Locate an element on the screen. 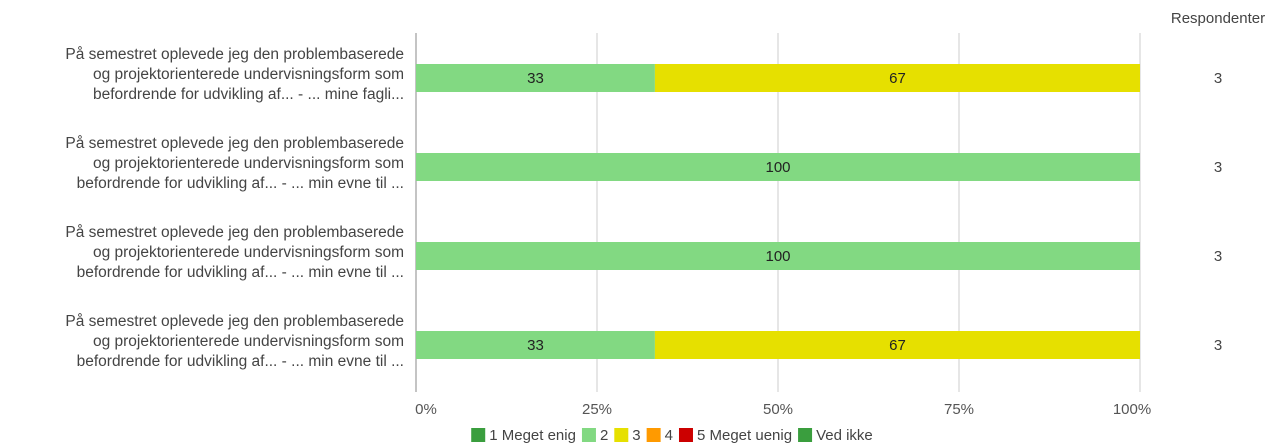 Image resolution: width=1276 pixels, height=448 pixels. legend: 1 Meget enig 2 3 4 5 Meget uenig Ved ikke is located at coordinates (672, 435).